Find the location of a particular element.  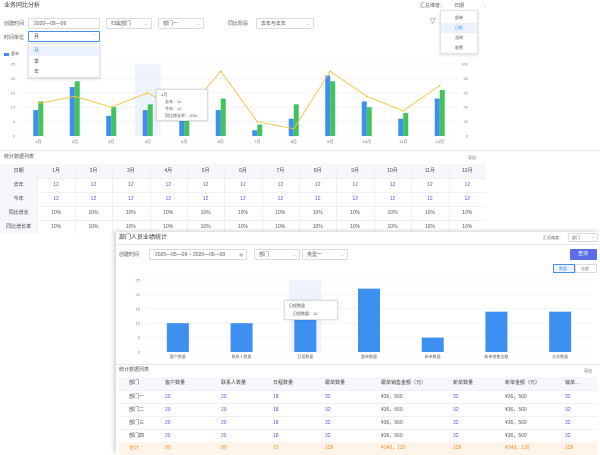

total-cell: ¥143，120 is located at coordinates (525, 448).